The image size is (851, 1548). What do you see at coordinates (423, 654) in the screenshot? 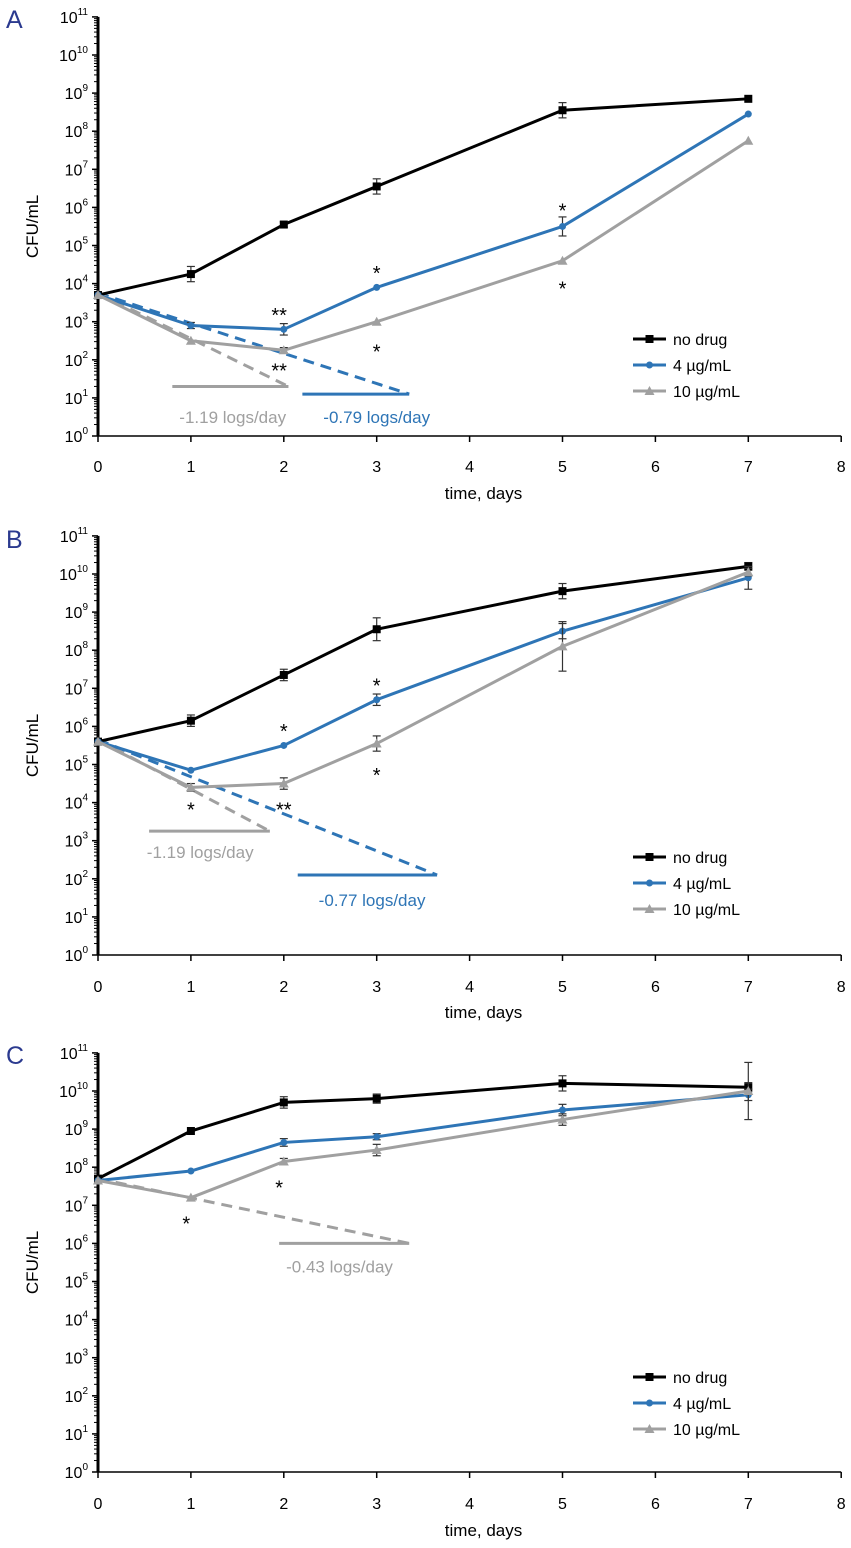
I see `series-line-no-drug` at bounding box center [423, 654].